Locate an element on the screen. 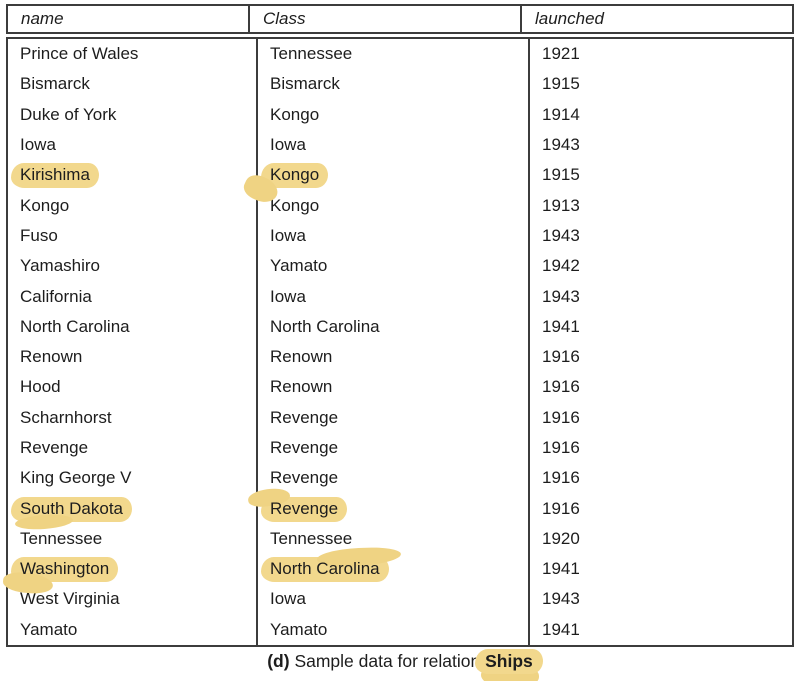 This screenshot has height=681, width=800. table-row: Duke of York Kongo 1914 is located at coordinates (400, 114).